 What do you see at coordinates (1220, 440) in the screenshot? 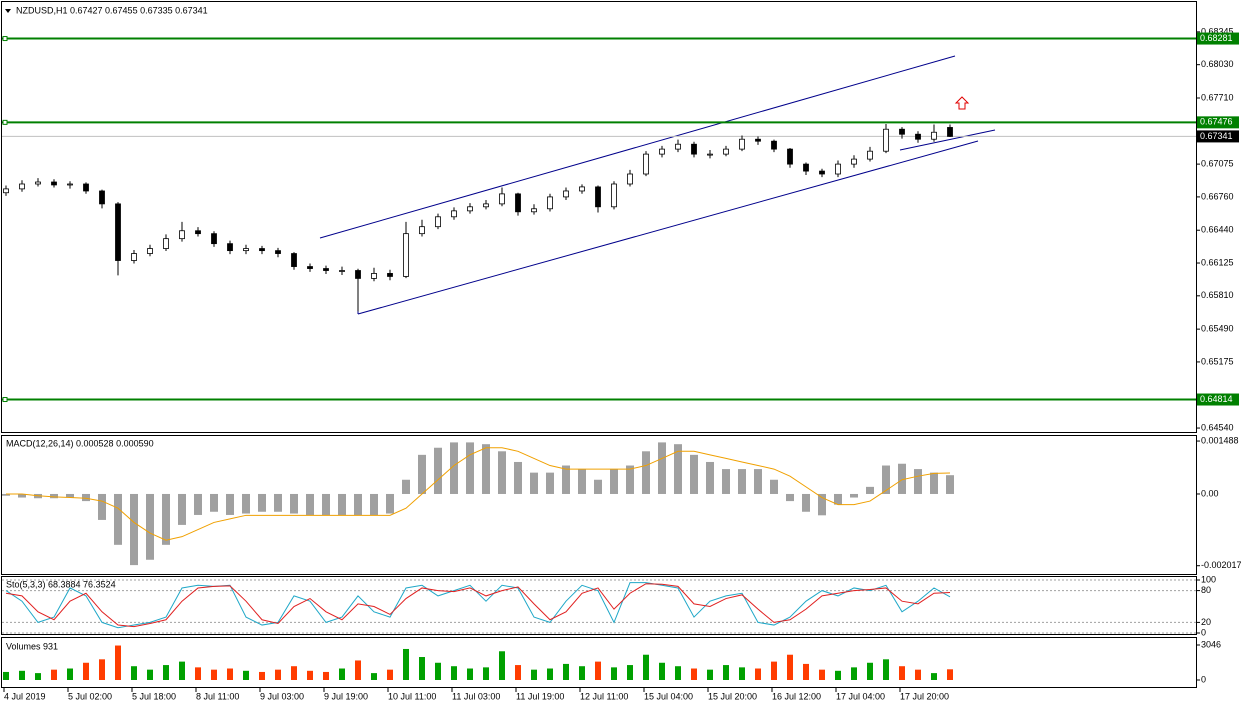
I see `y-tick-label: 0.001488` at bounding box center [1220, 440].